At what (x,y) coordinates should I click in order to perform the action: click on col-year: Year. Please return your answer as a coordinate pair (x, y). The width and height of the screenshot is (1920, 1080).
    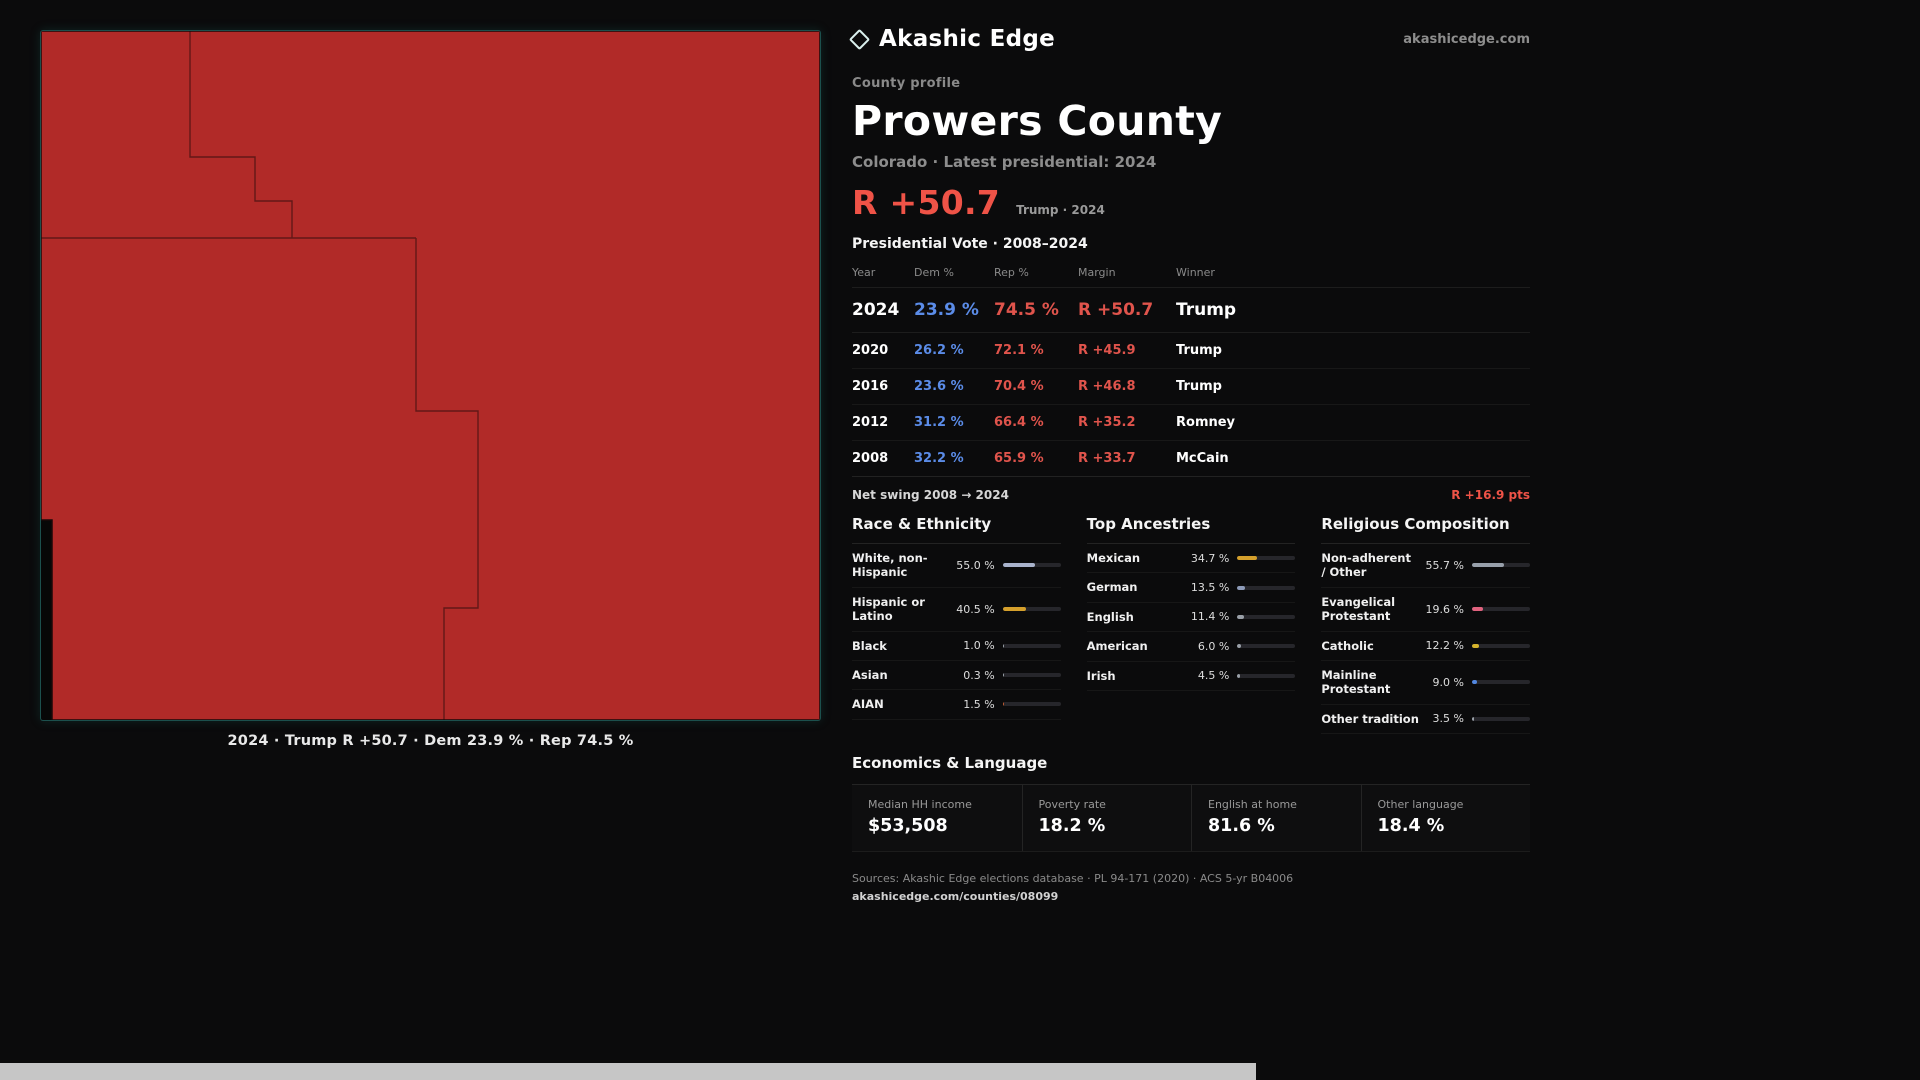
    Looking at the image, I should click on (864, 272).